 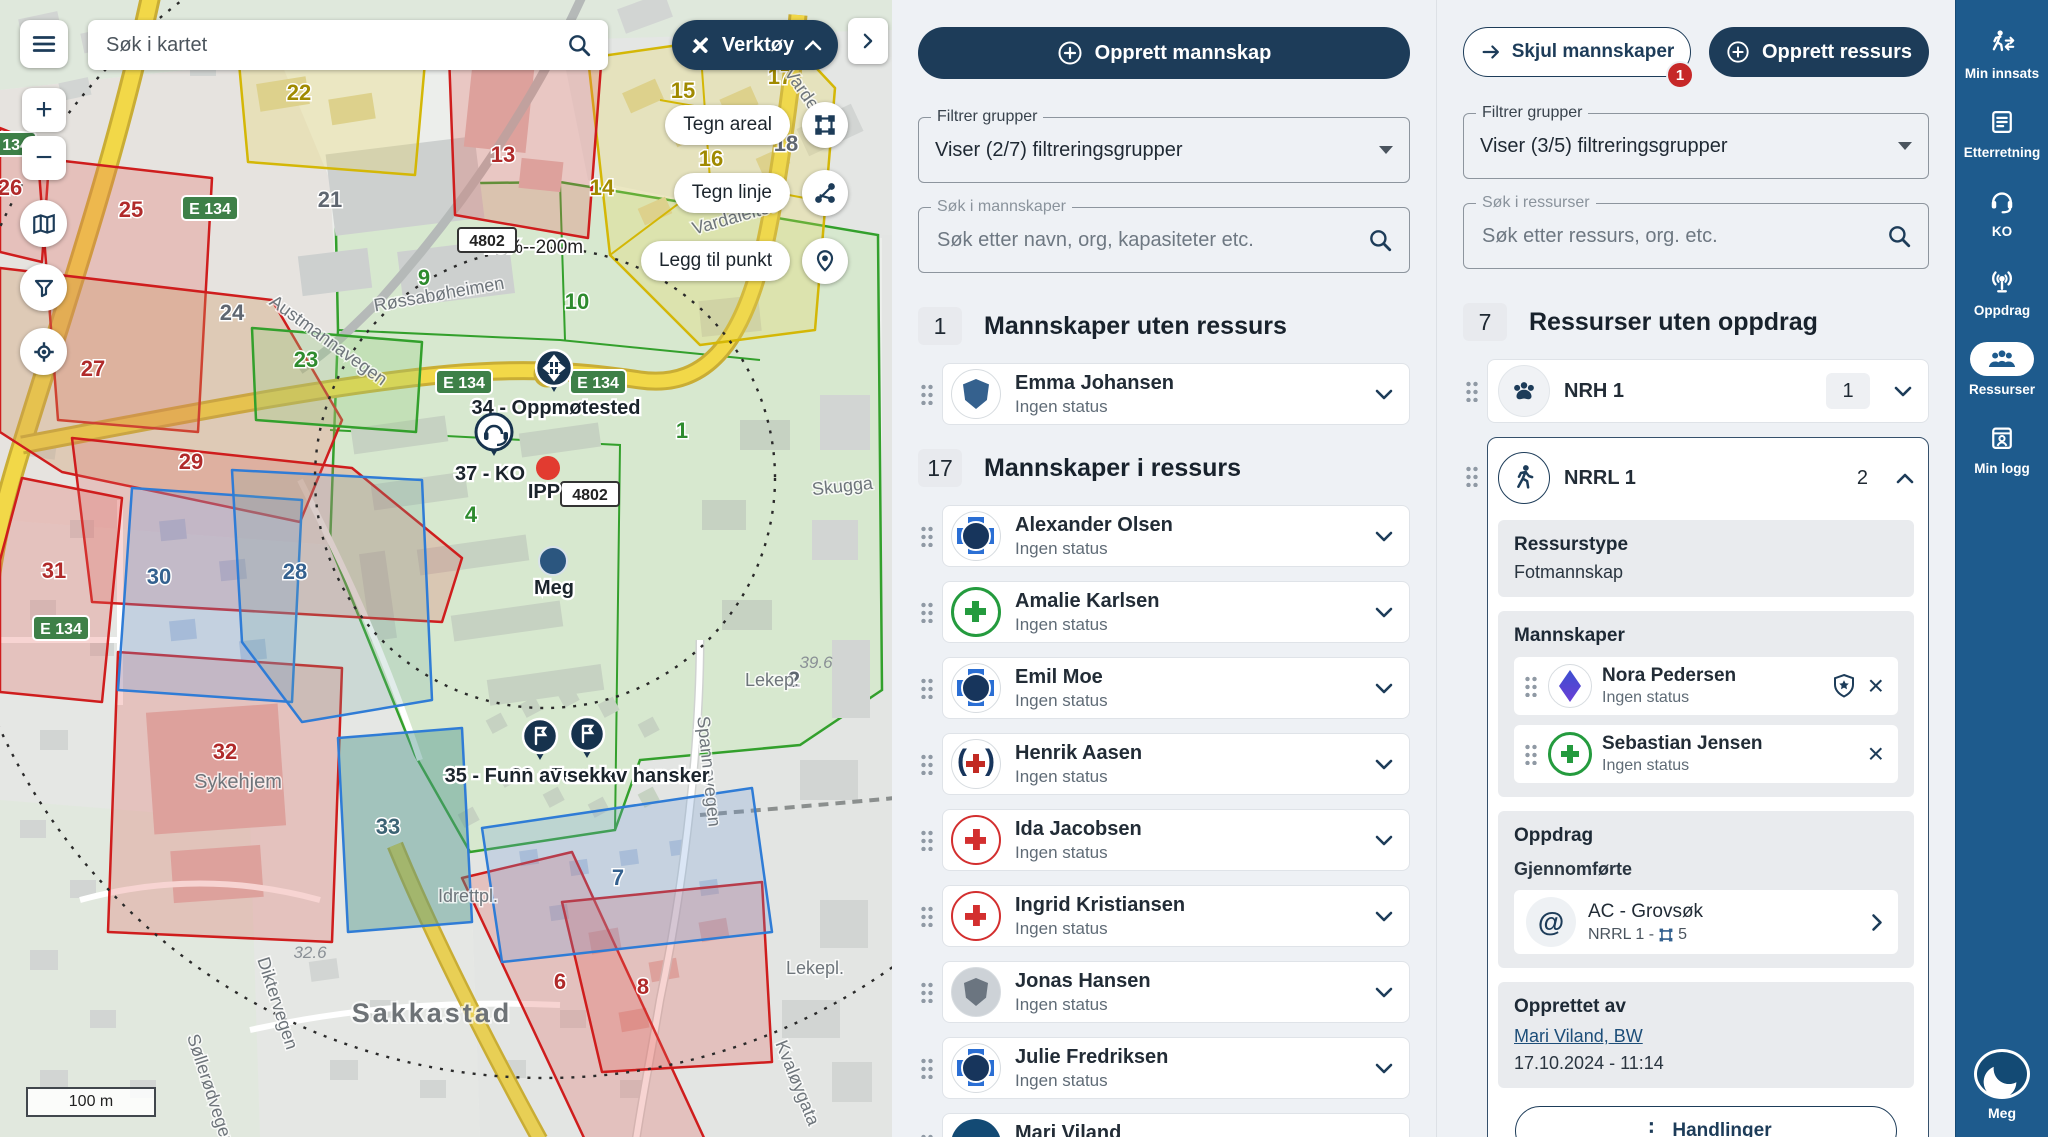 I want to click on tools-button: Verktøy, so click(x=755, y=45).